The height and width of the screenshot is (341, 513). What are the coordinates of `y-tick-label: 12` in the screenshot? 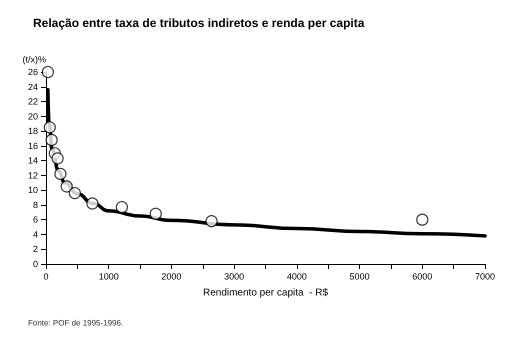 It's located at (33, 175).